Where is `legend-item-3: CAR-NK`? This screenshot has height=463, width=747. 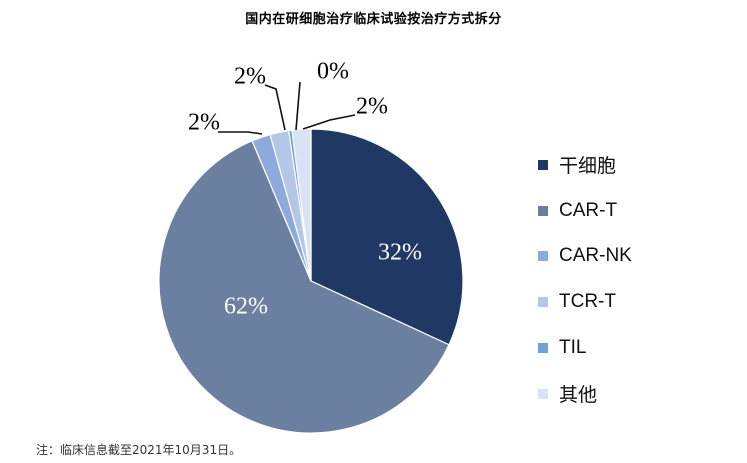 legend-item-3: CAR-NK is located at coordinates (638, 257).